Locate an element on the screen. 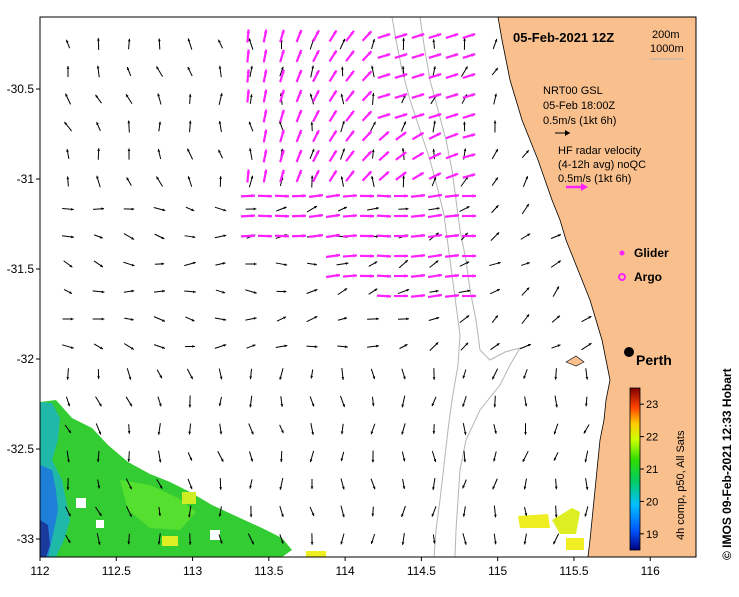 This screenshot has width=739, height=597. map-date-title: 05-Feb-2021 12Z is located at coordinates (563, 37).